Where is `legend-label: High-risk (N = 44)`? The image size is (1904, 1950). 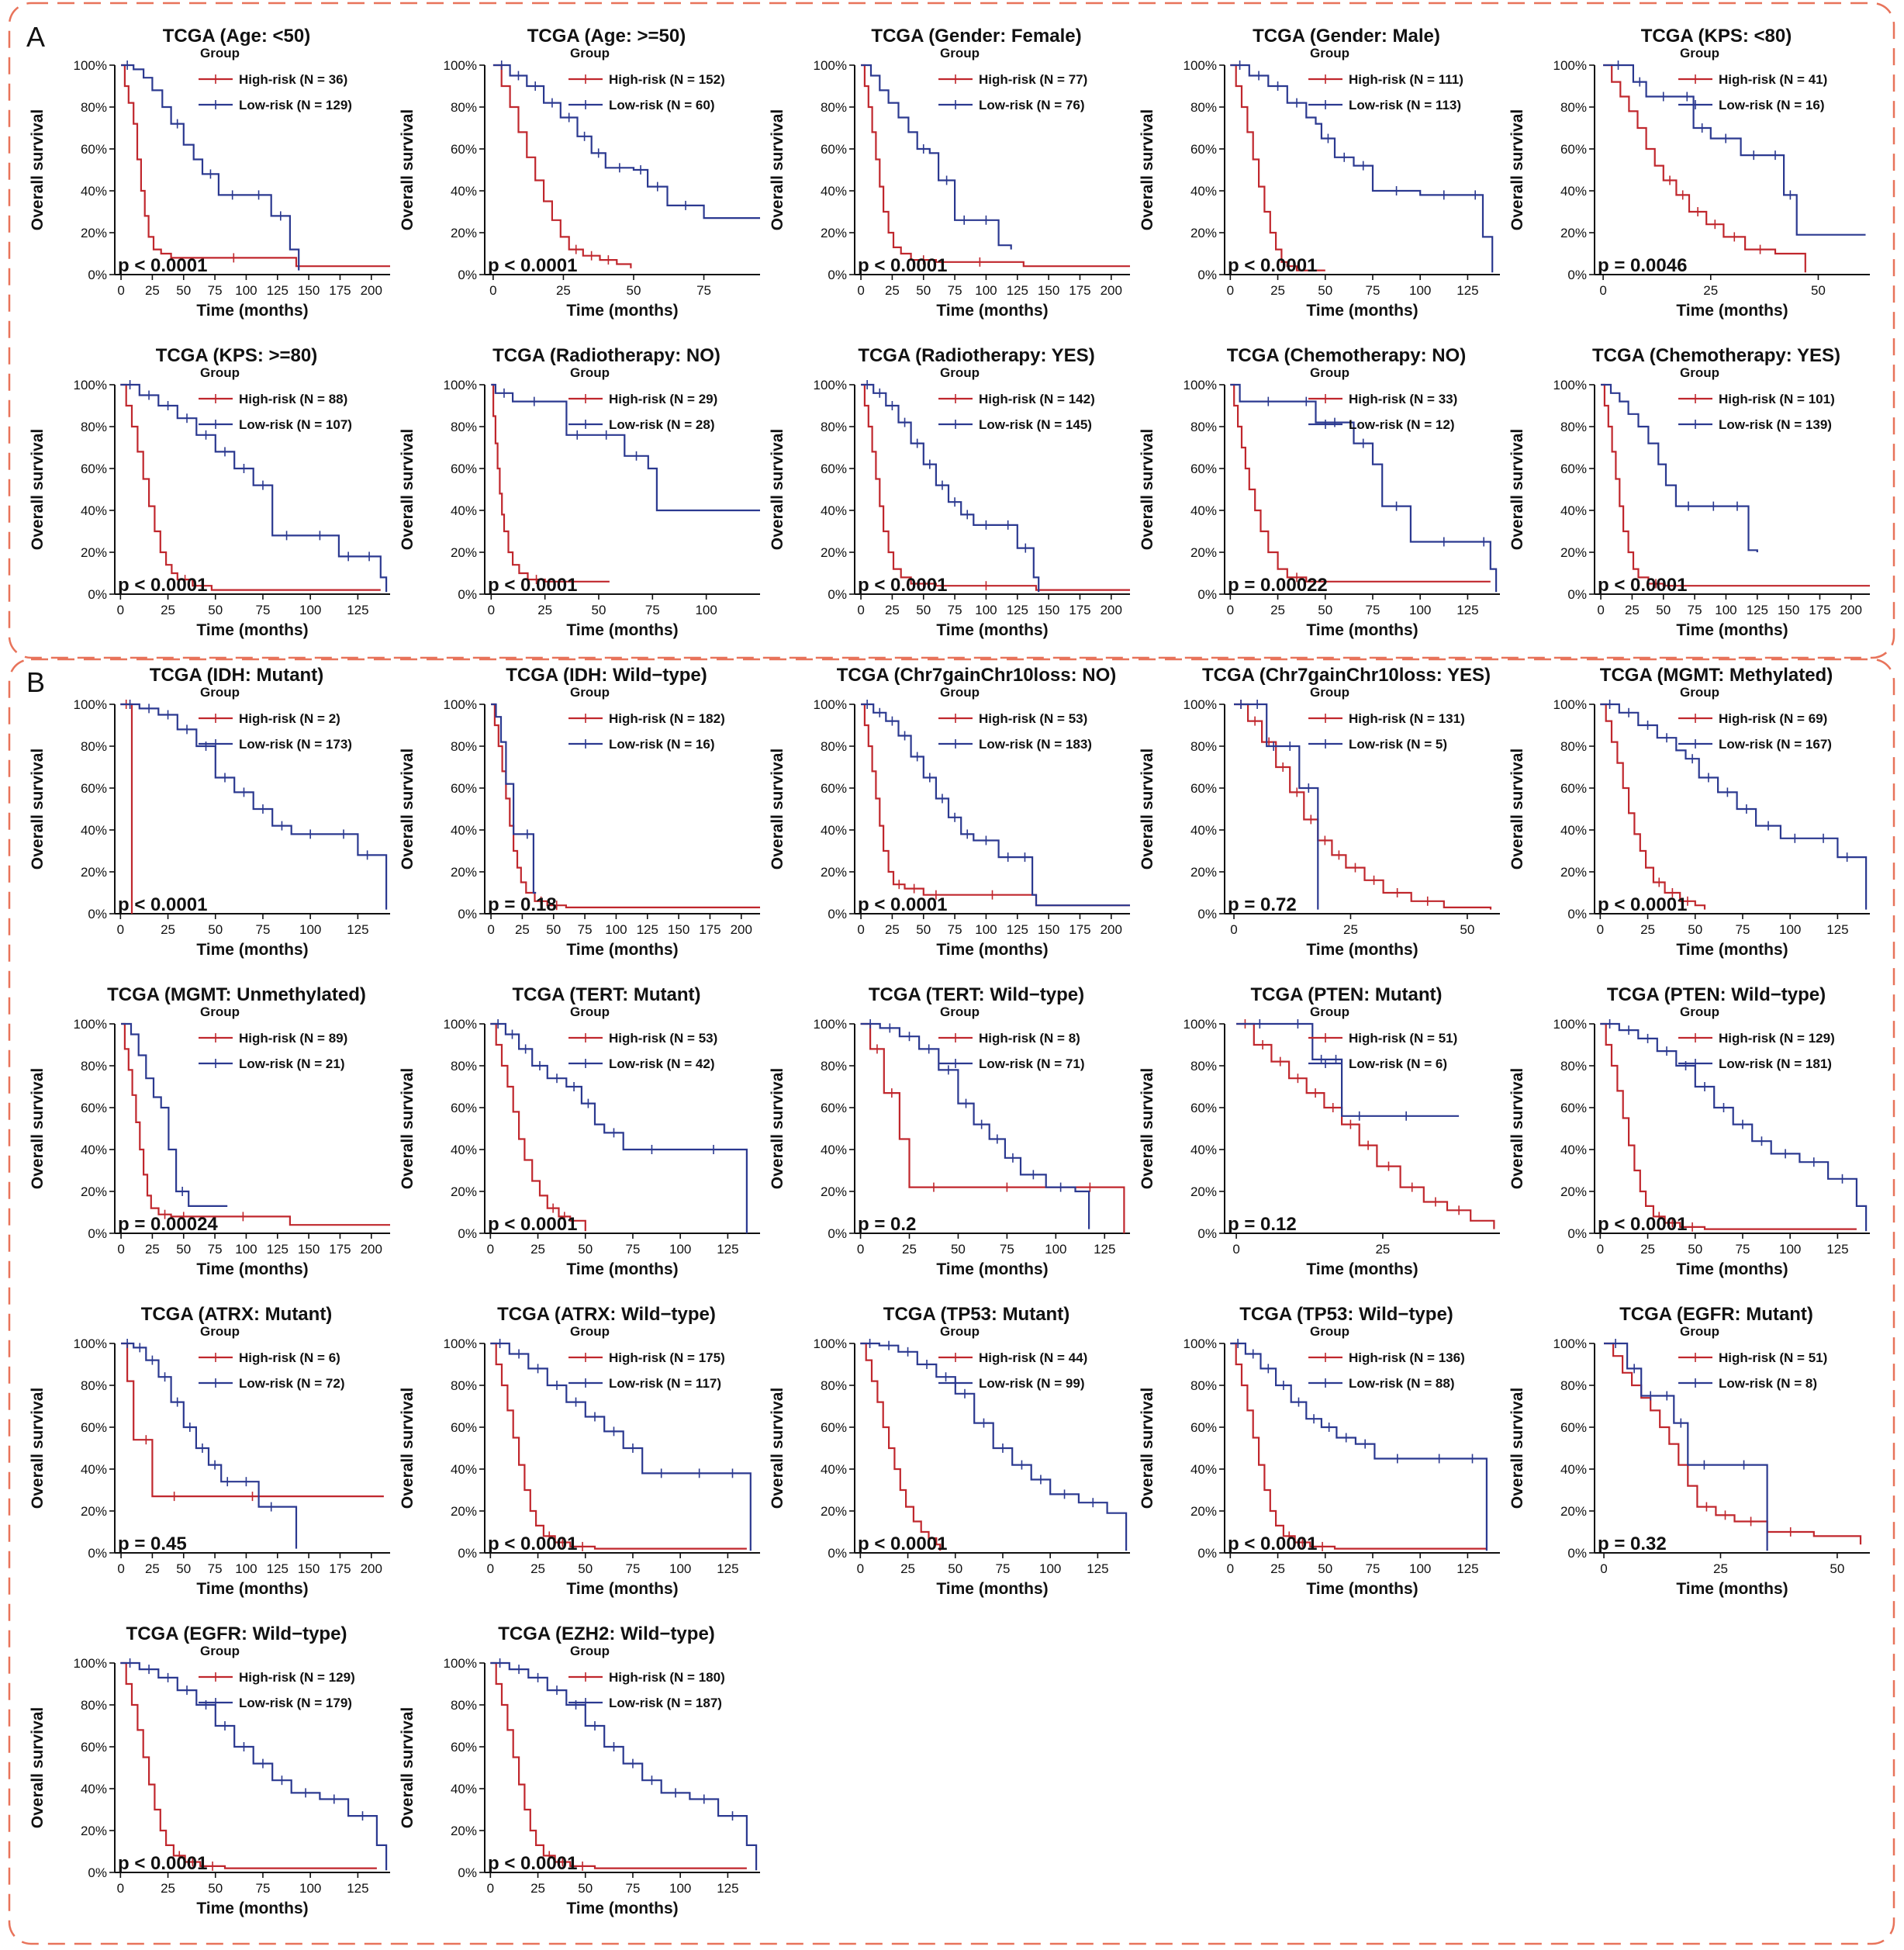
legend-label: High-risk (N = 44) is located at coordinates (1033, 1357).